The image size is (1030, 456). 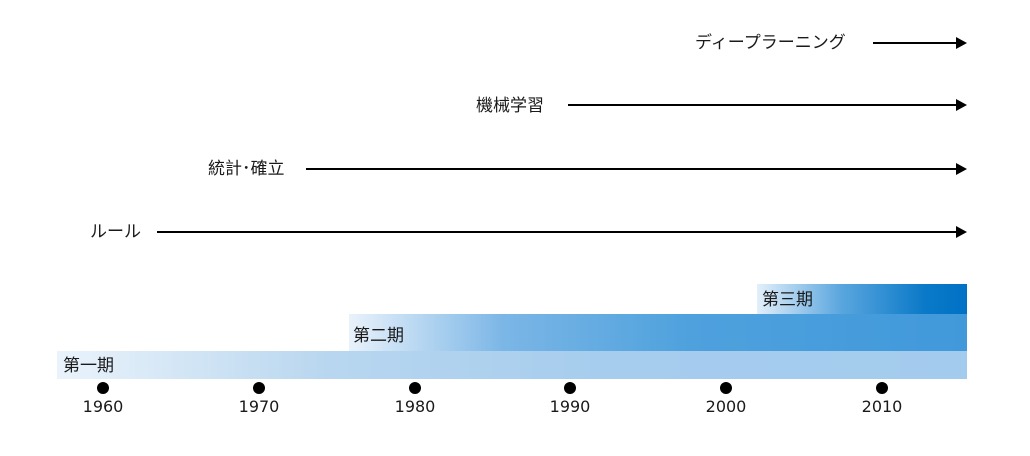 What do you see at coordinates (510, 106) in the screenshot?
I see `technique-label: 機械学習` at bounding box center [510, 106].